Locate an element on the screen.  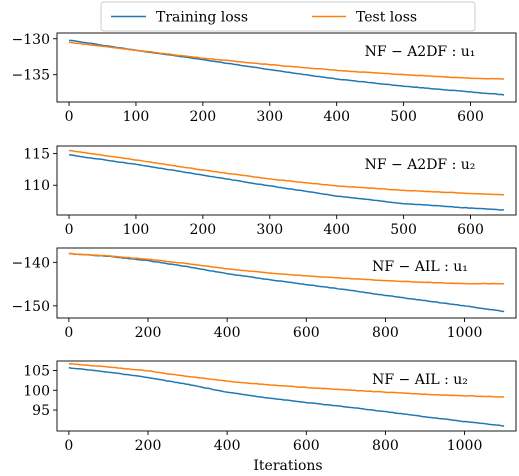
y-tick-label: 95 is located at coordinates (41, 411).